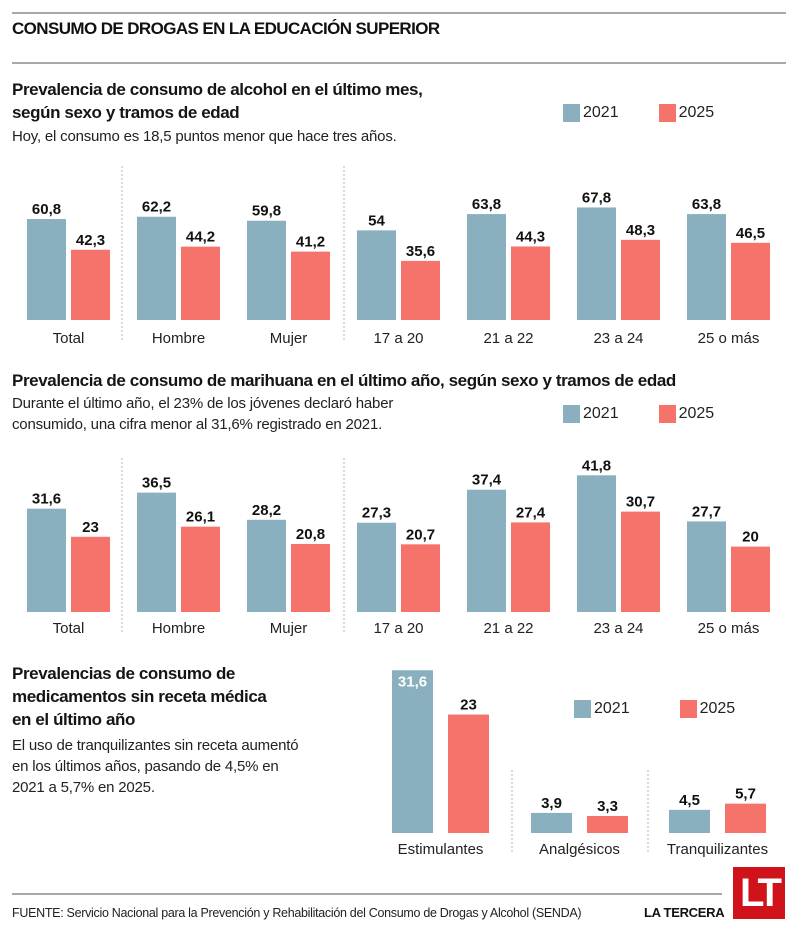  Describe the element at coordinates (640, 502) in the screenshot. I see `value-label: 30,7` at that location.